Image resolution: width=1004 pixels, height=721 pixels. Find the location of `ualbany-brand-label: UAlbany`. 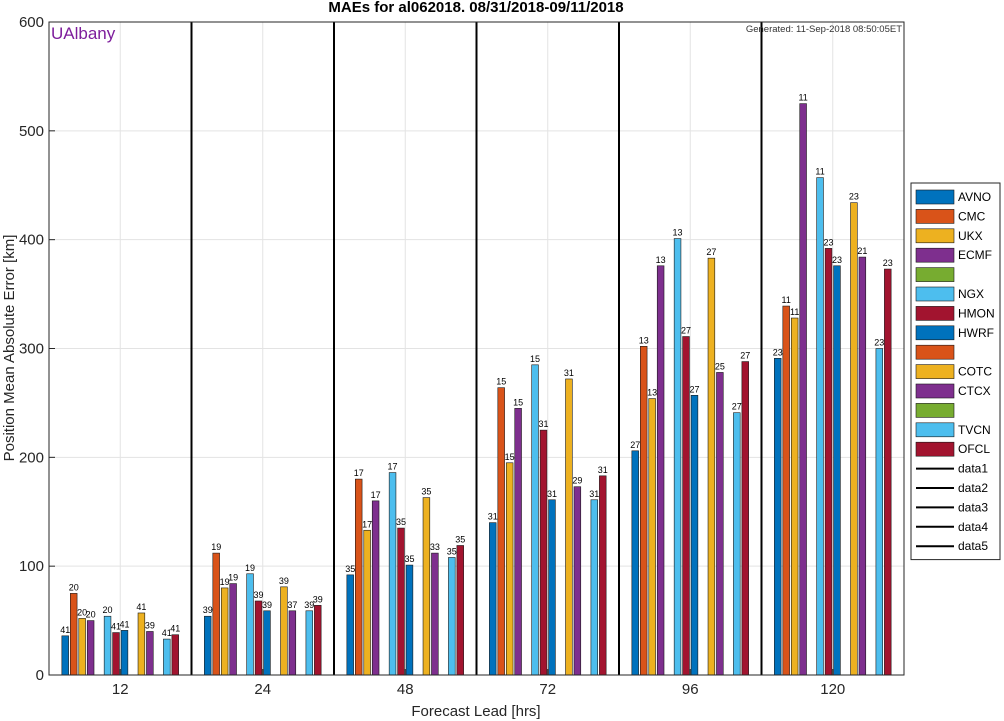

ualbany-brand-label: UAlbany is located at coordinates (83, 33).